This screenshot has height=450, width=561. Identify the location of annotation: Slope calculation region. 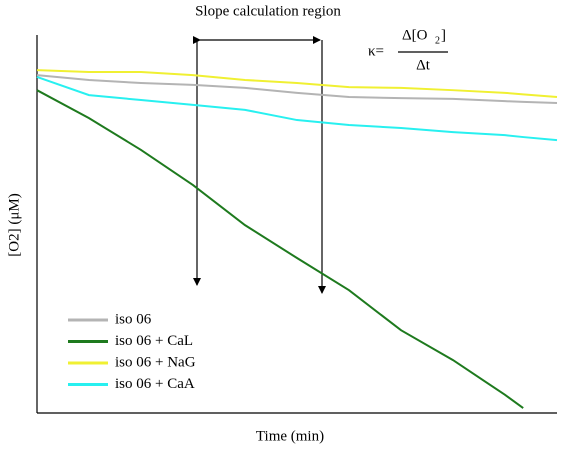
(268, 11).